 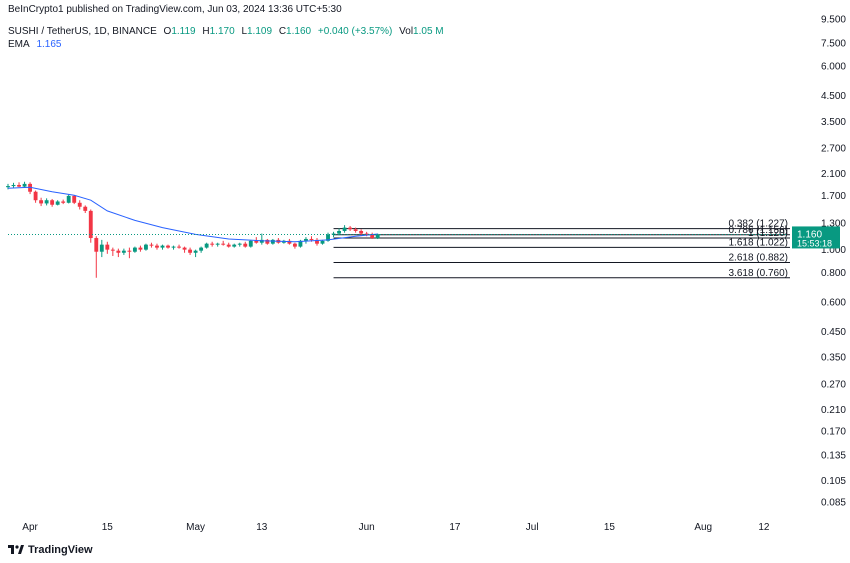 I want to click on y-tick-label: 9.500, so click(x=833, y=20).